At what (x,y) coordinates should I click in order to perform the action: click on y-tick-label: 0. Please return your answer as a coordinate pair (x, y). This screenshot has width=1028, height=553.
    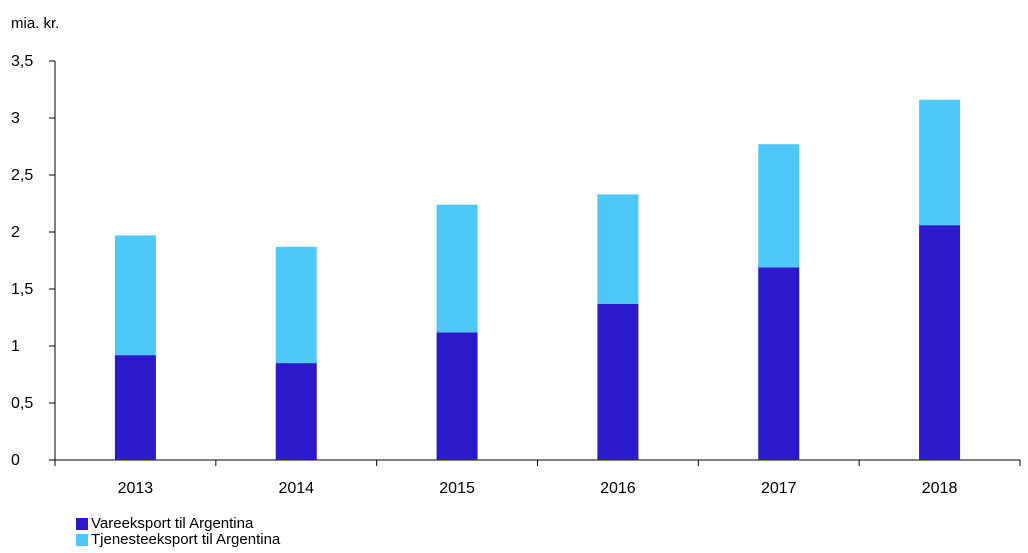
    Looking at the image, I should click on (15, 460).